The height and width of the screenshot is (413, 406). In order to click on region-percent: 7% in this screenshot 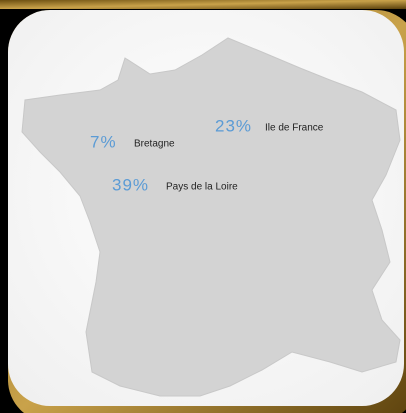, I will do `click(103, 141)`.